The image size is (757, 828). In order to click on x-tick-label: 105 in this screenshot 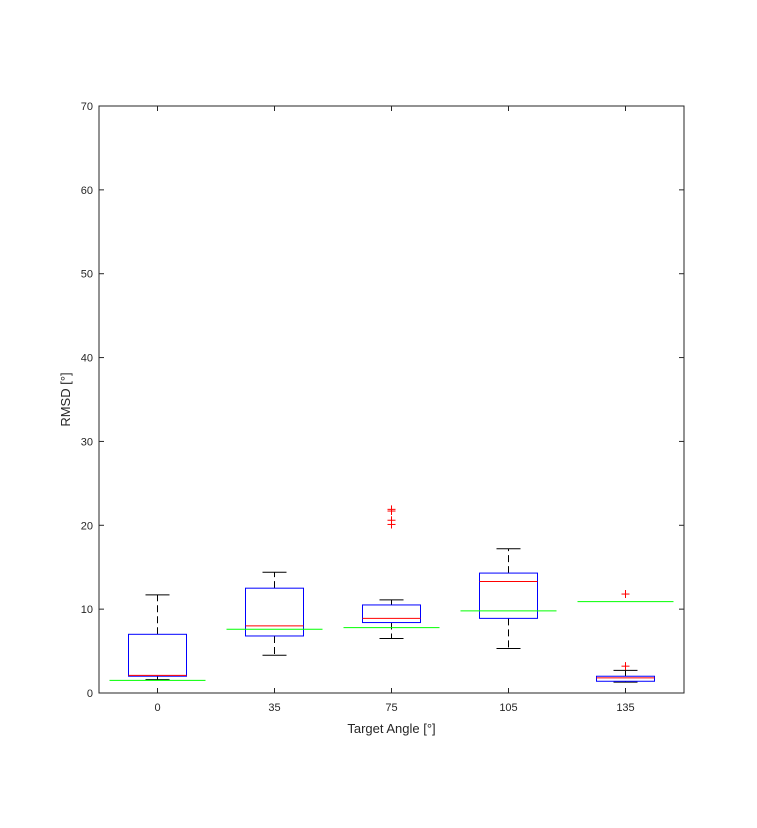, I will do `click(508, 708)`.